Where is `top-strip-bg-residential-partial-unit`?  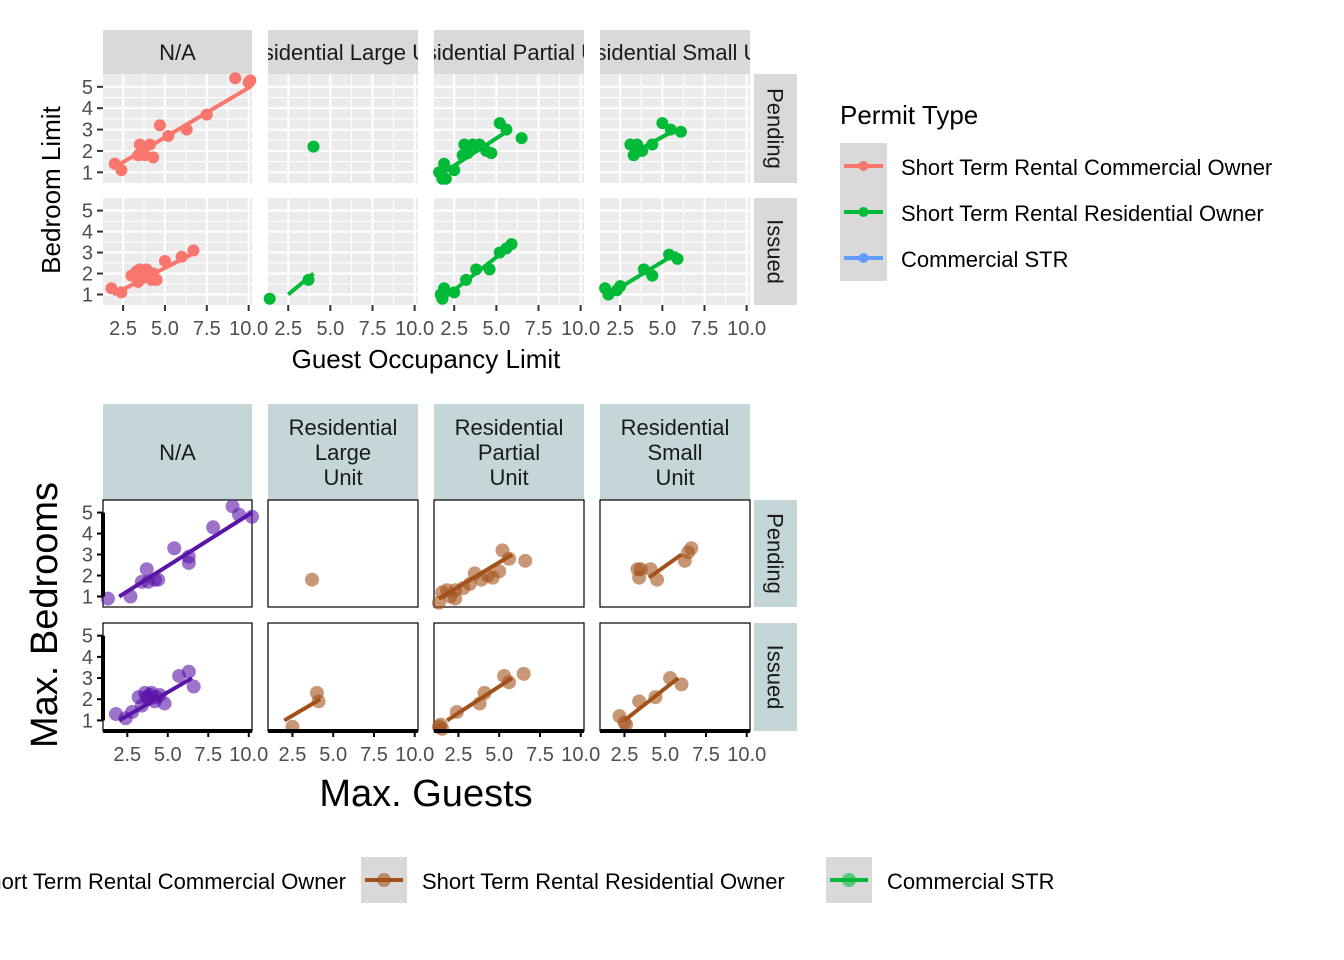
top-strip-bg-residential-partial-unit is located at coordinates (509, 52).